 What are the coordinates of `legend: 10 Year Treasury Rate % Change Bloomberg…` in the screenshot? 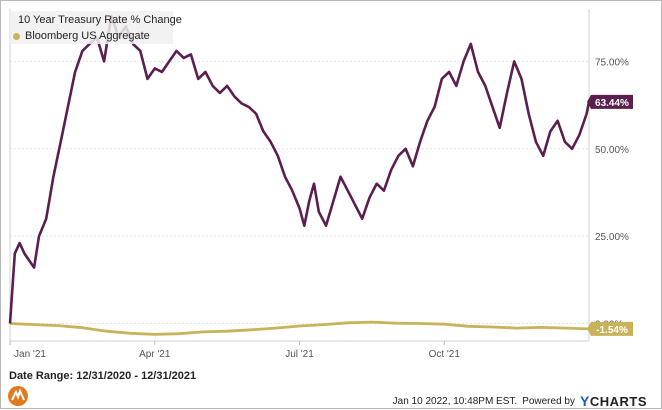 It's located at (96, 27).